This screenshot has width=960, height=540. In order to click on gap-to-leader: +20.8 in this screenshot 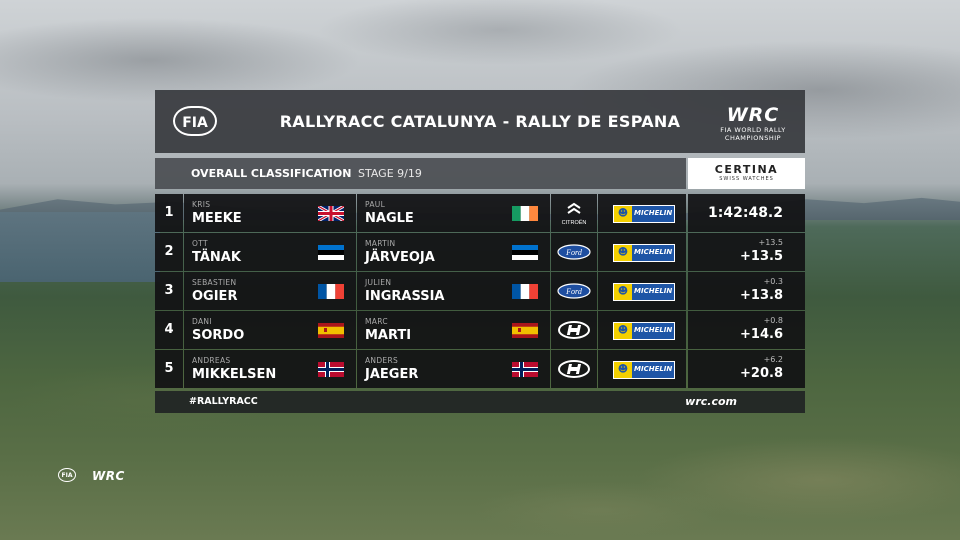, I will do `click(761, 373)`.